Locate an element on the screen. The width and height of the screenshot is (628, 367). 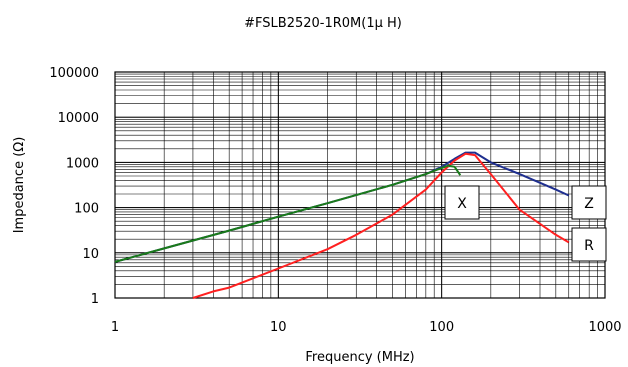
series-label-box-r is located at coordinates (589, 244).